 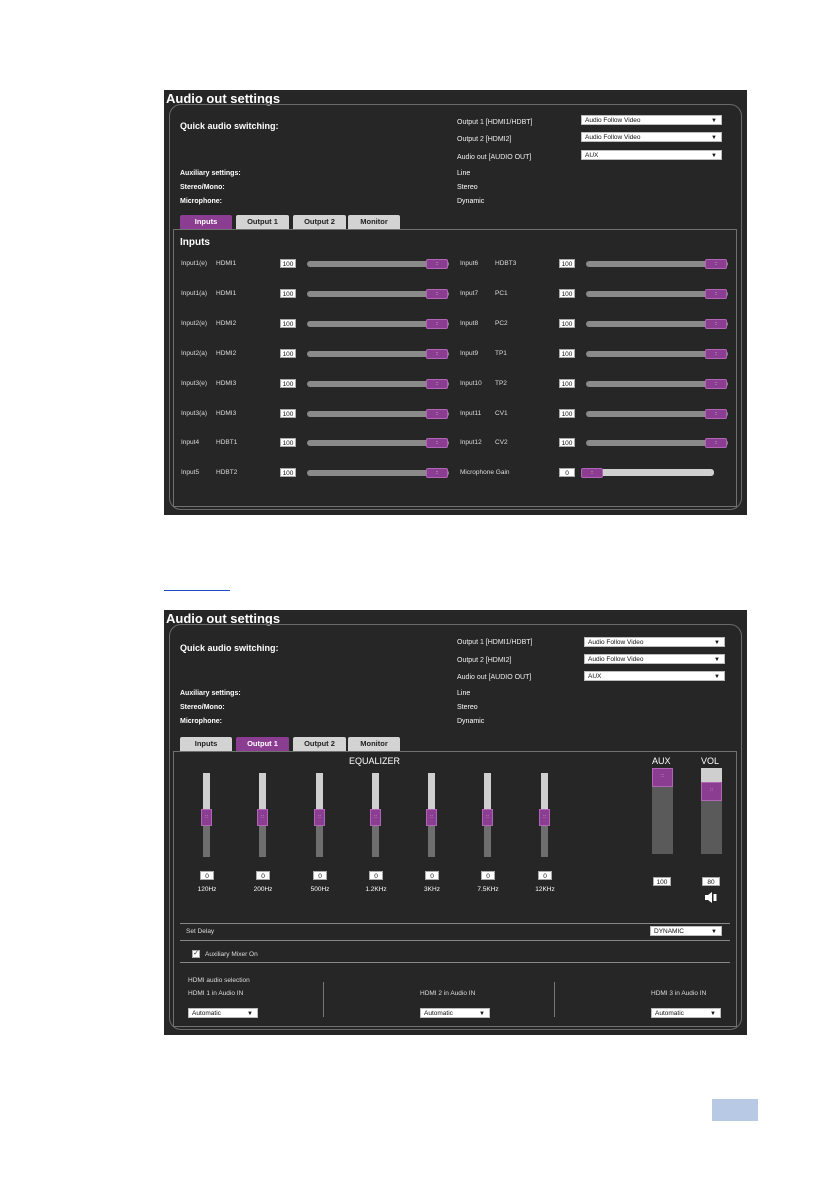 I want to click on input-name-label: TP1, so click(x=501, y=353).